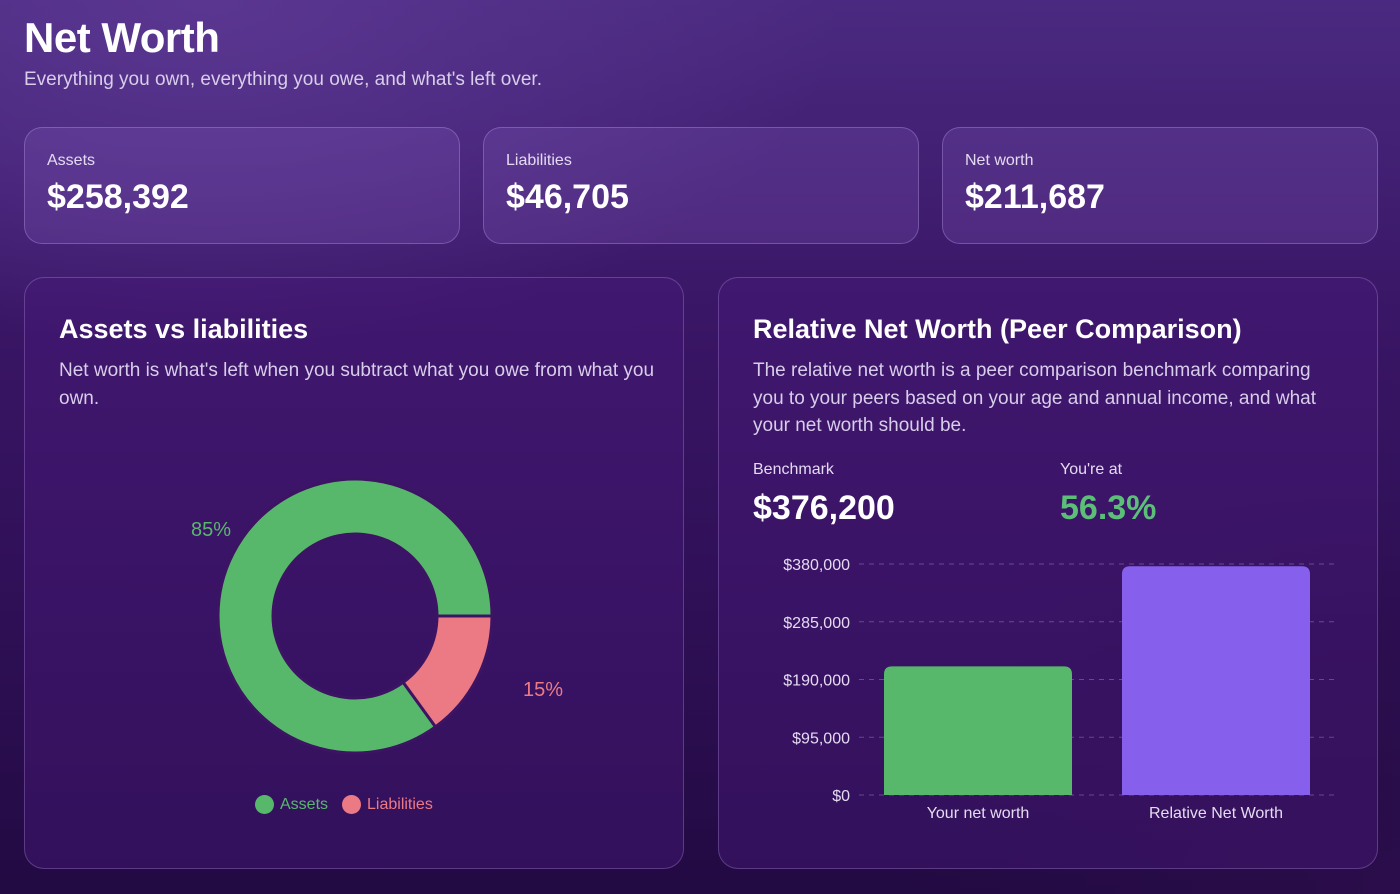 Image resolution: width=1400 pixels, height=894 pixels. What do you see at coordinates (1160, 185) in the screenshot?
I see `net-worth-card: Net worth $211,687` at bounding box center [1160, 185].